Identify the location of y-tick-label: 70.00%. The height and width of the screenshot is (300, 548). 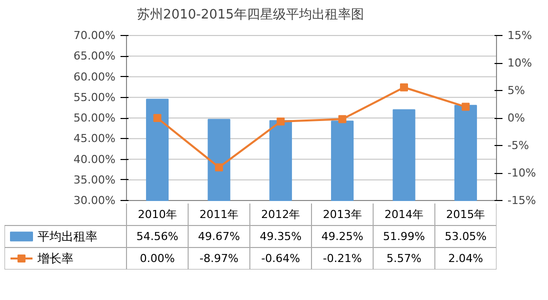
(95, 35).